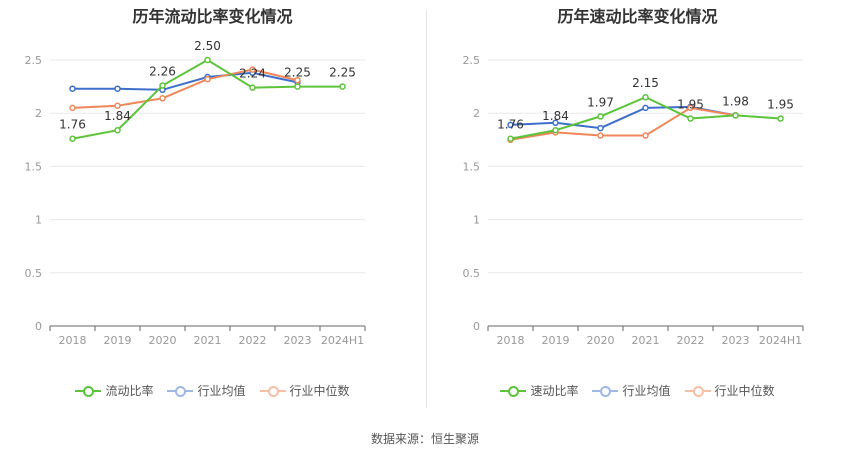  Describe the element at coordinates (645, 83) in the screenshot. I see `data-label: 2.15` at that location.